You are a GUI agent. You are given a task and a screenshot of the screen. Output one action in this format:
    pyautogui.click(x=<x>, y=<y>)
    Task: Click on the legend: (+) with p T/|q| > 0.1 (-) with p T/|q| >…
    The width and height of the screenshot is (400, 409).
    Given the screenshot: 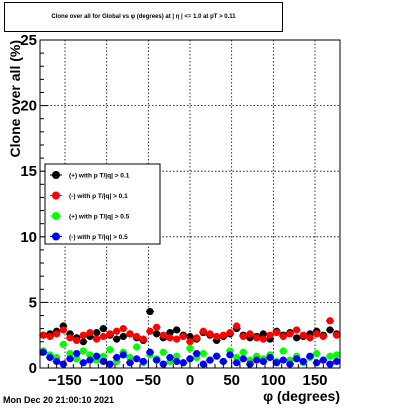 What is the action you would take?
    pyautogui.click(x=102, y=204)
    